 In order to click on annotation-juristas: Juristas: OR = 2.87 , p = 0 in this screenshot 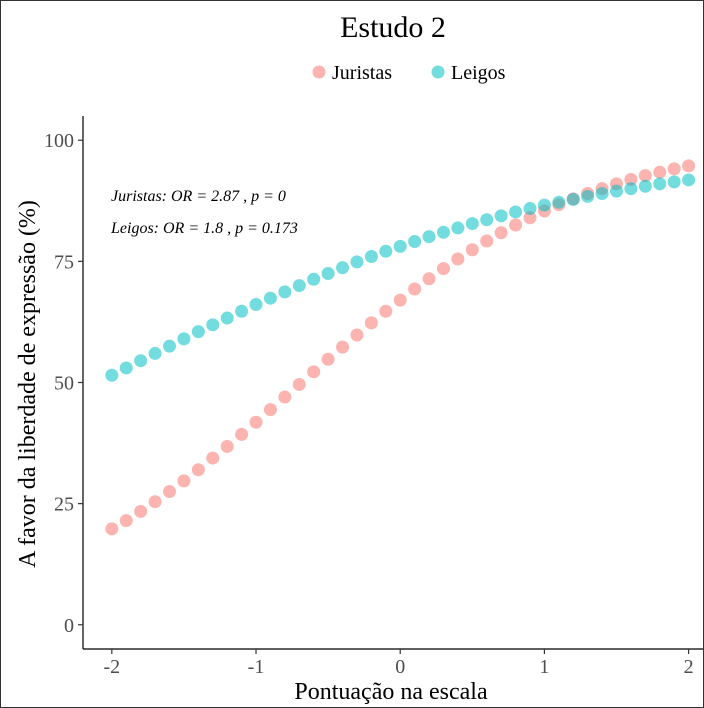, I will do `click(198, 196)`.